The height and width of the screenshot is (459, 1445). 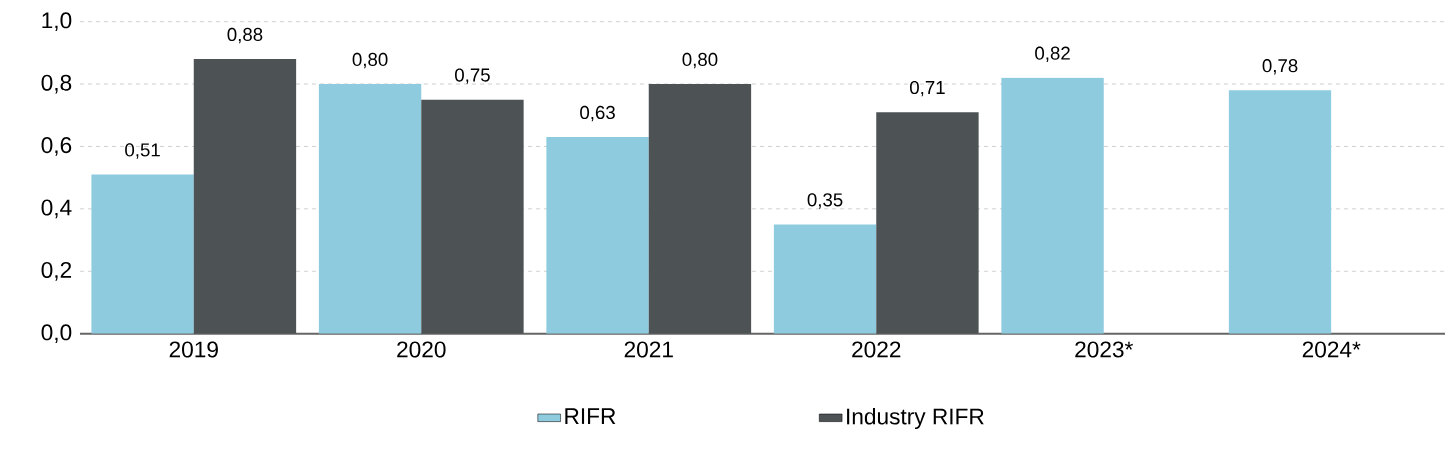 What do you see at coordinates (1331, 349) in the screenshot?
I see `x-tick-label: 2024*` at bounding box center [1331, 349].